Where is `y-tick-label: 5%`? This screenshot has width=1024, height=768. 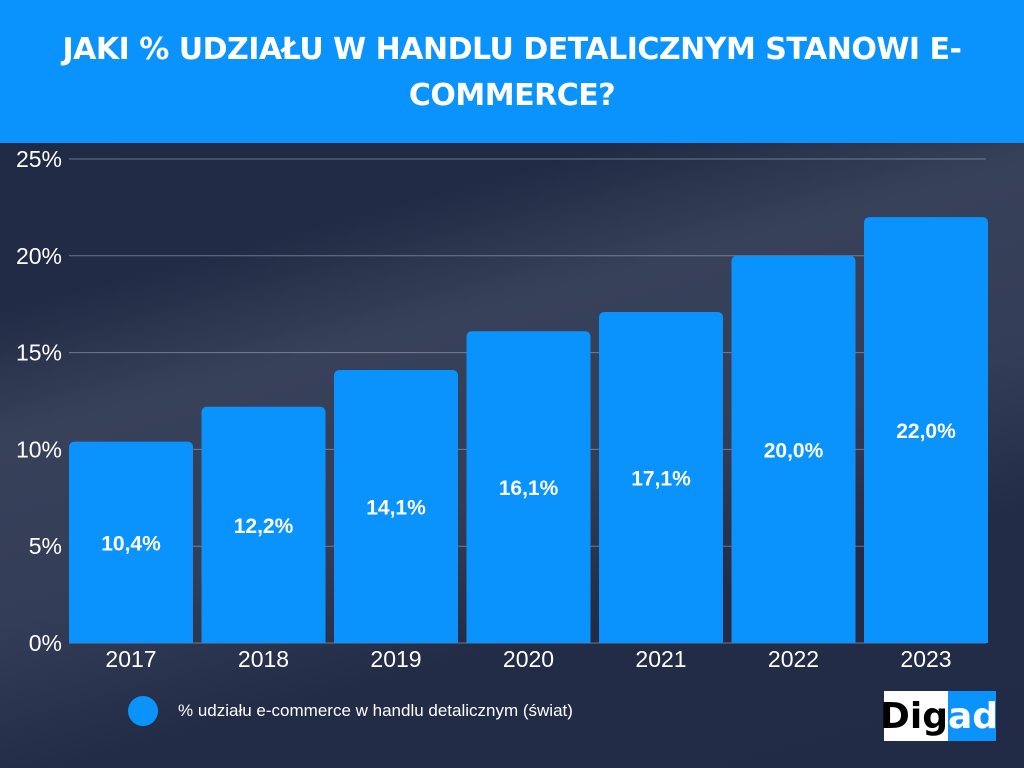 y-tick-label: 5% is located at coordinates (45, 546).